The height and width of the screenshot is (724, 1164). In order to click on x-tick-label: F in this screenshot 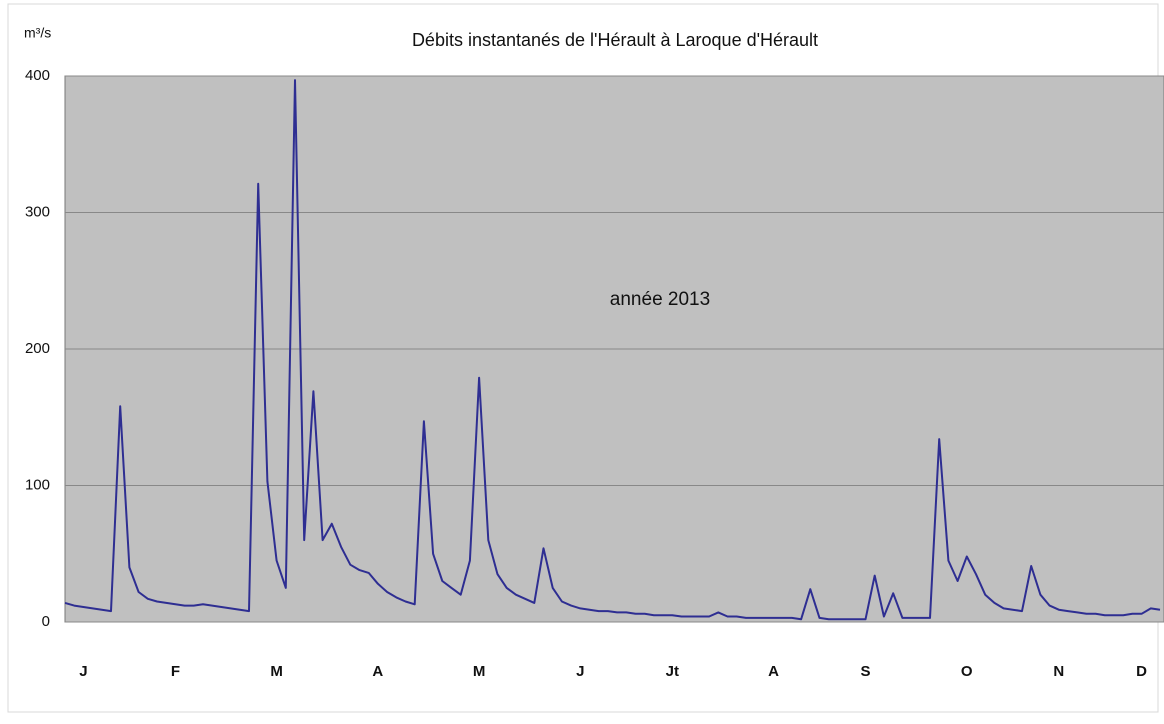, I will do `click(175, 671)`.